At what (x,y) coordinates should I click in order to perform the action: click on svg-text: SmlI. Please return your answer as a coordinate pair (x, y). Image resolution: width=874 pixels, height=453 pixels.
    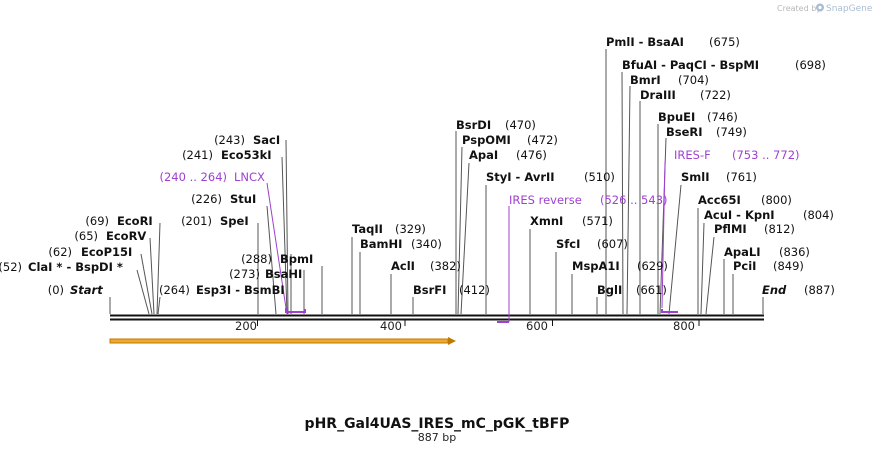
    Looking at the image, I should click on (695, 177).